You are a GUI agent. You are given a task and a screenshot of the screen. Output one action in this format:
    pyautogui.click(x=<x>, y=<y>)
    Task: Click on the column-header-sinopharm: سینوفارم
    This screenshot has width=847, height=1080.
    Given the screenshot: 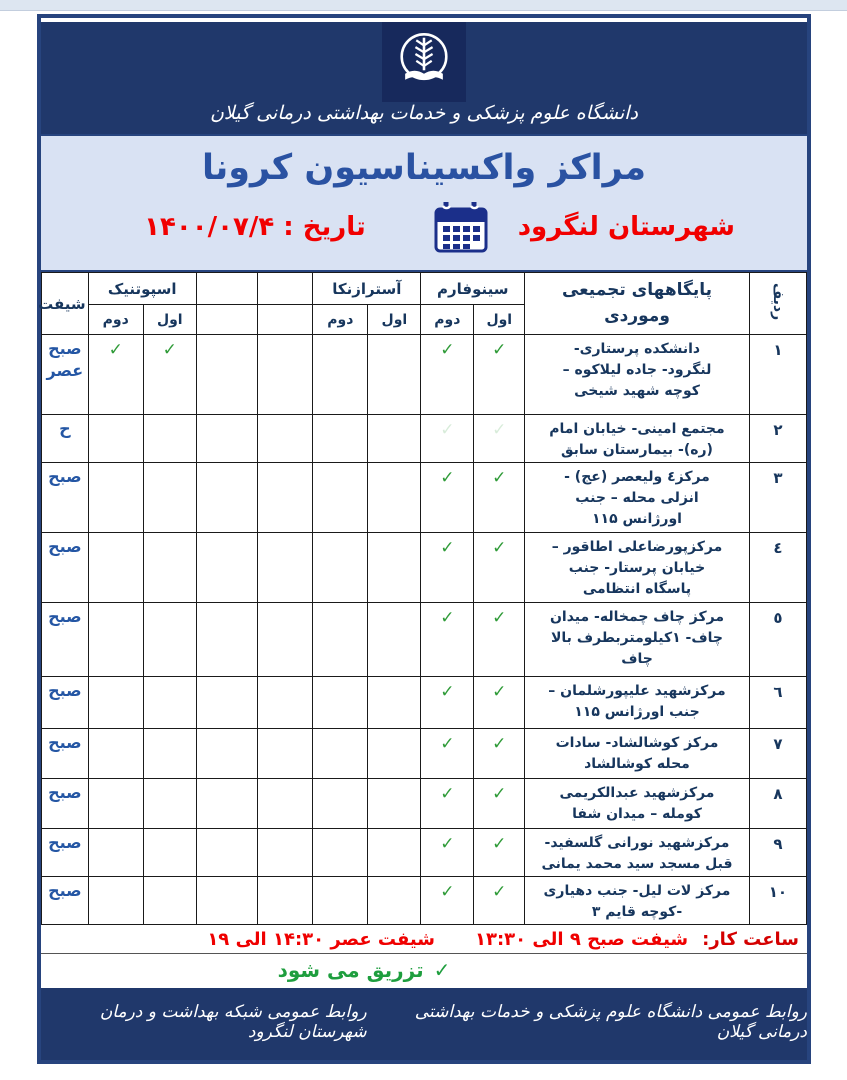 What is the action you would take?
    pyautogui.click(x=473, y=288)
    